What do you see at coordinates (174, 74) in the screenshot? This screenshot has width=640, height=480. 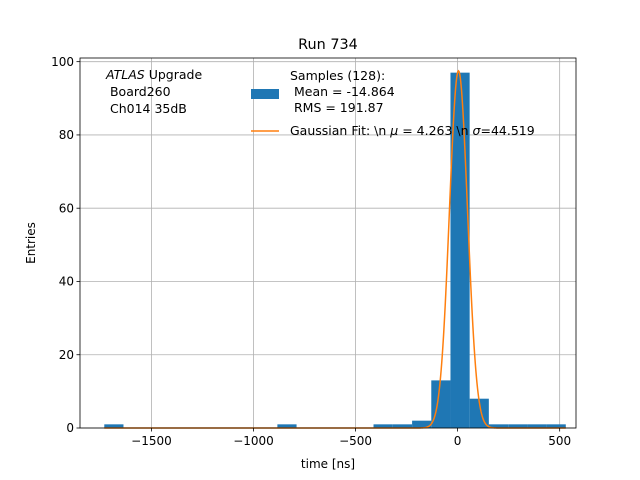 I see `upgrade-label: Upgrade` at bounding box center [174, 74].